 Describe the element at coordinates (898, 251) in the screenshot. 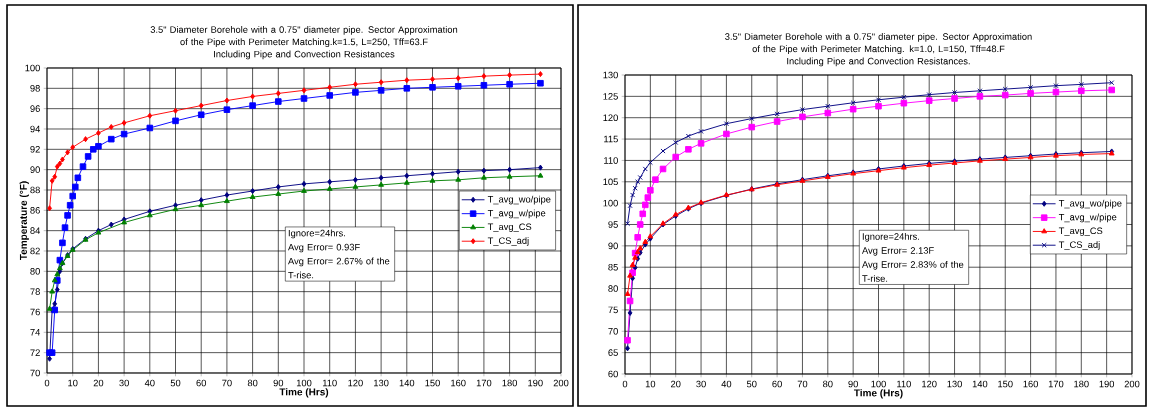

I see `annotation: Avg Error= 2.13F` at that location.